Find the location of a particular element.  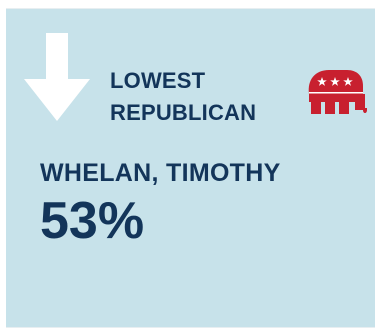

republican-elephant-icon is located at coordinates (337, 92).